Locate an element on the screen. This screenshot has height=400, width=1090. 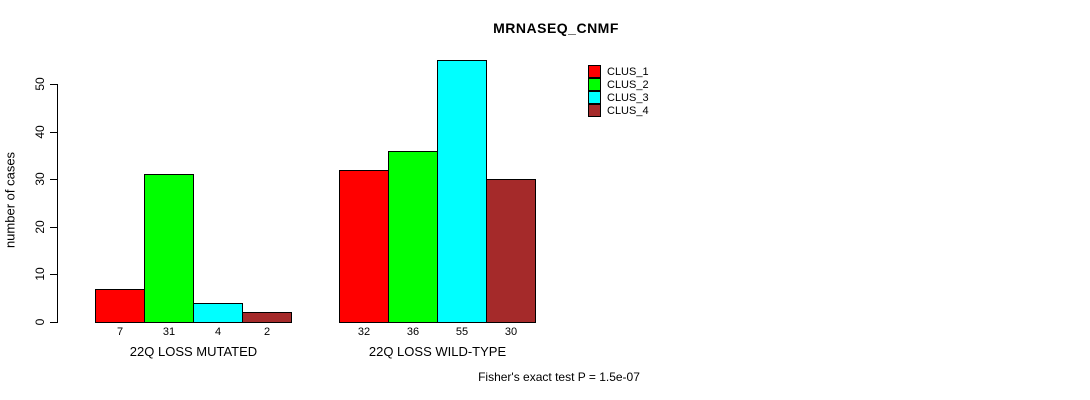
bar-clus-4-22q-loss-mutated is located at coordinates (267, 317).